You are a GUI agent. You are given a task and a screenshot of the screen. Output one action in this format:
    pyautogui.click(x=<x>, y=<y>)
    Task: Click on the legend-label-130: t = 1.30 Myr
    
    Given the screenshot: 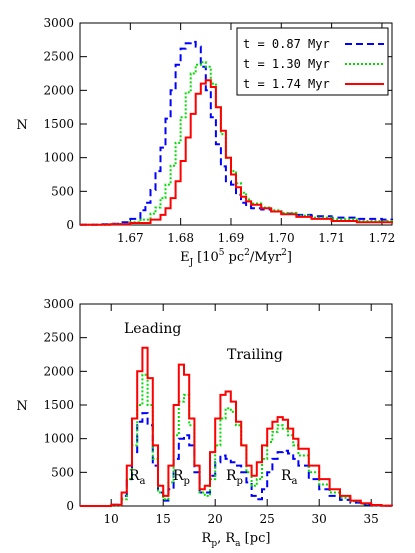 What is the action you would take?
    pyautogui.click(x=286, y=64)
    